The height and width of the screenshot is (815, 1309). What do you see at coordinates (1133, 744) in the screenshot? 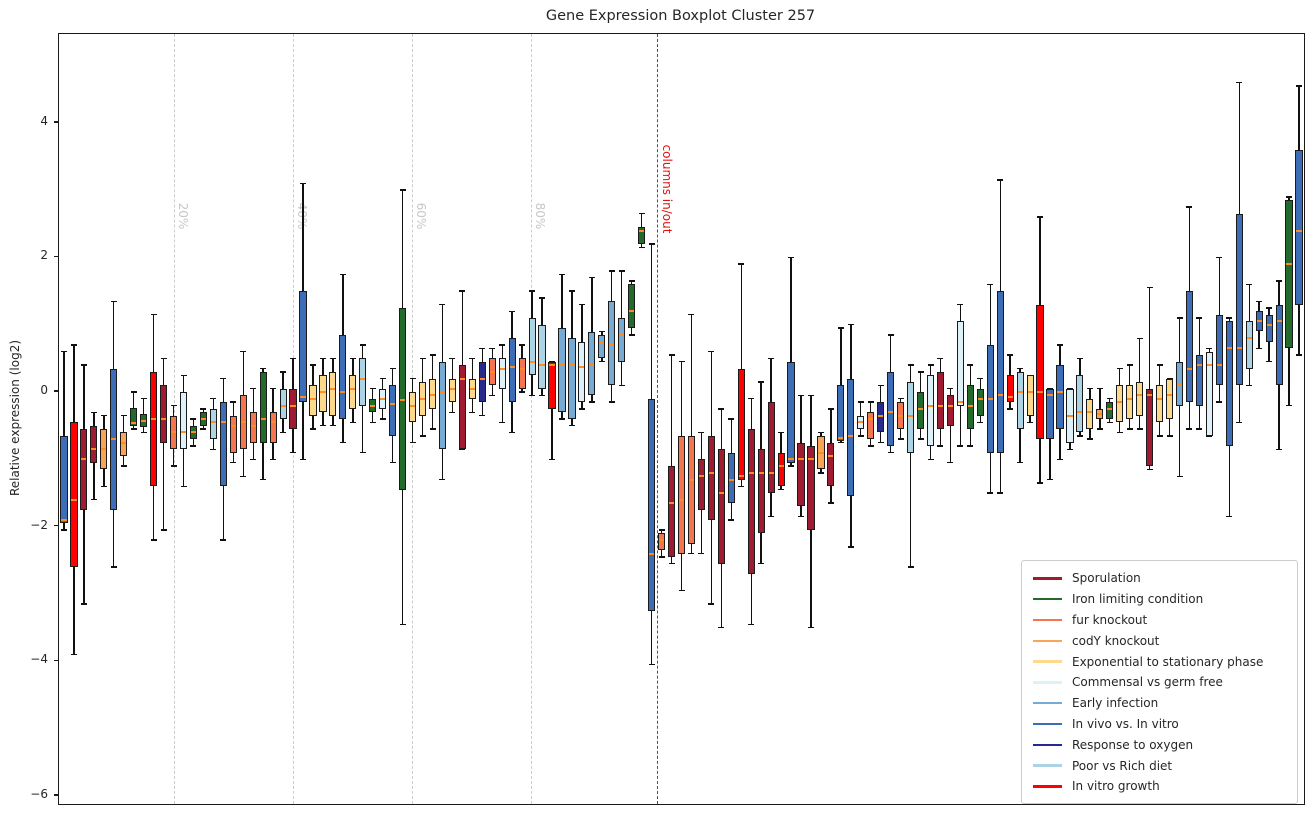
I see `legend-label: Response to oxygen` at bounding box center [1133, 744].